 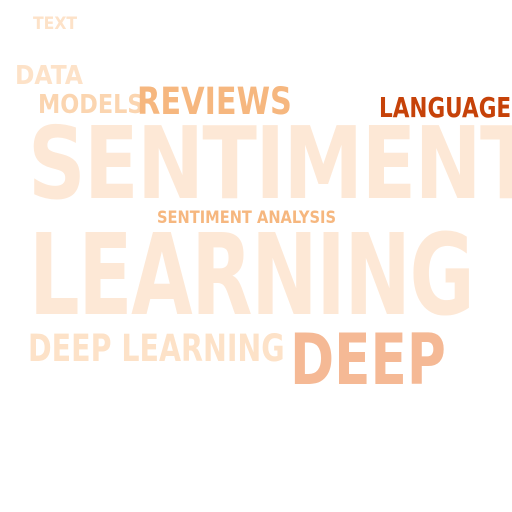 What do you see at coordinates (368, 360) in the screenshot?
I see `word-deep: DEEP` at bounding box center [368, 360].